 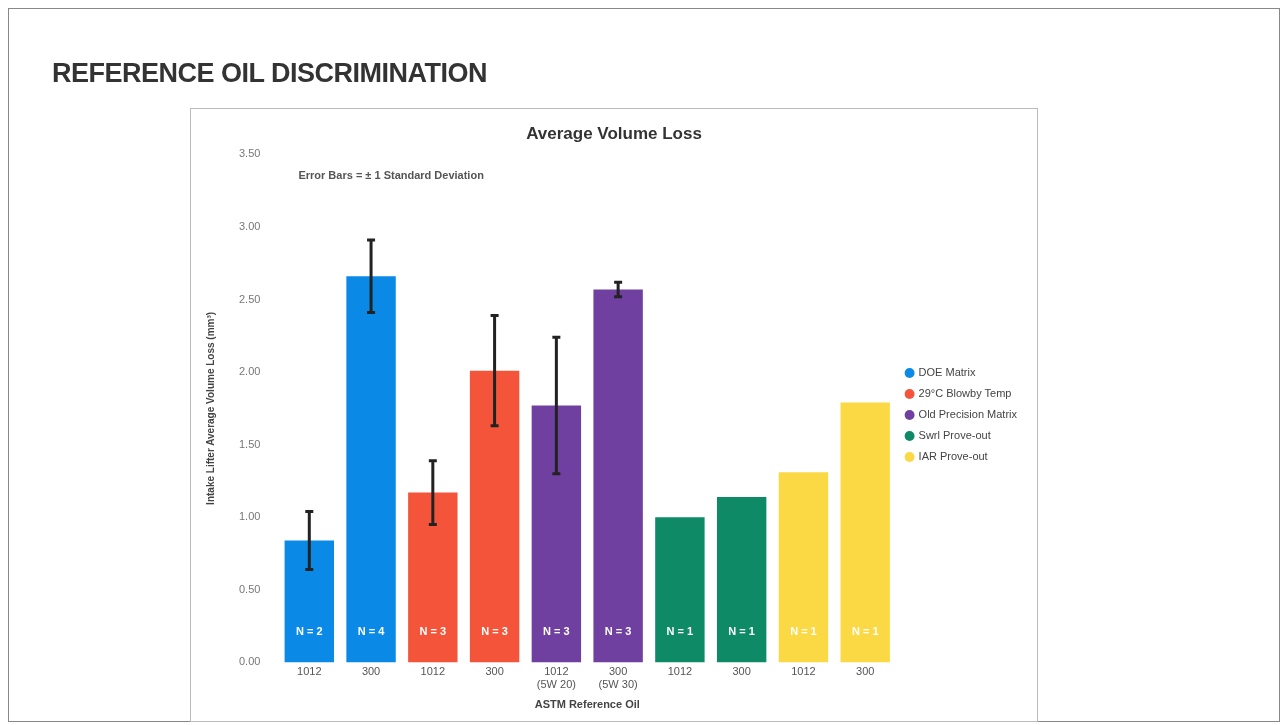 I want to click on y-tick-label: 1.50, so click(x=249, y=443).